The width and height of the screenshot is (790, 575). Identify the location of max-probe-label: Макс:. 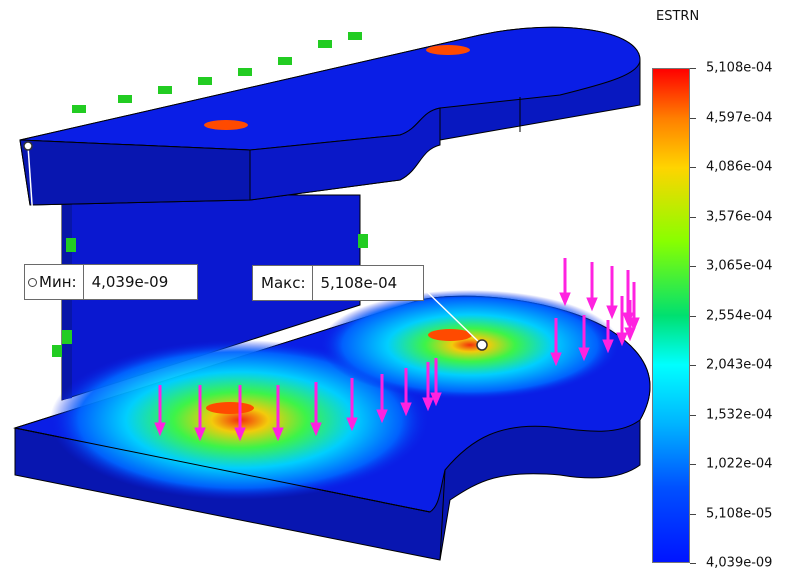
(283, 283).